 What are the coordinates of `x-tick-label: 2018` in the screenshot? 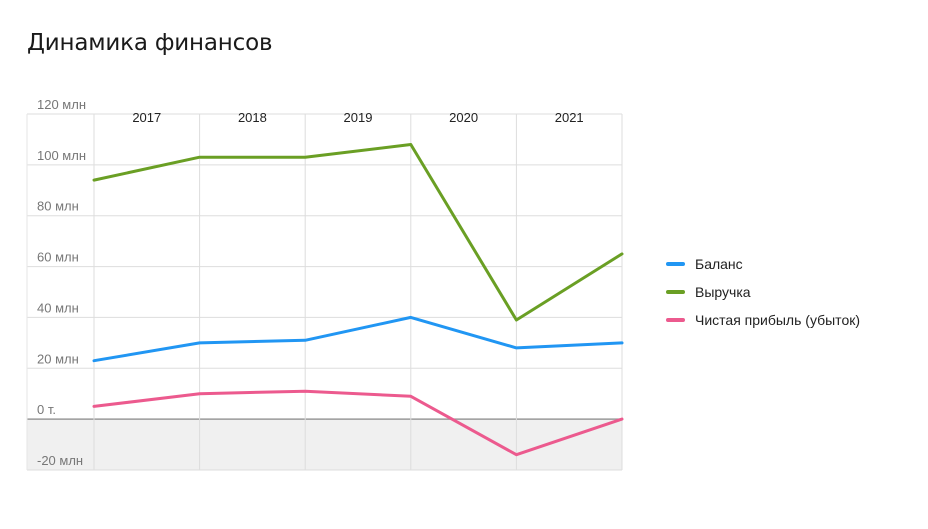 It's located at (252, 117).